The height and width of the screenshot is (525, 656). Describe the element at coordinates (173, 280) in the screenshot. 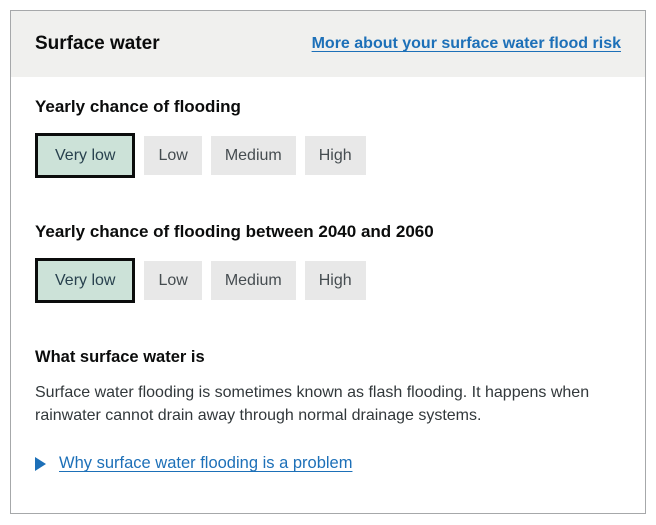

I see `chip-low-2040: Low` at that location.